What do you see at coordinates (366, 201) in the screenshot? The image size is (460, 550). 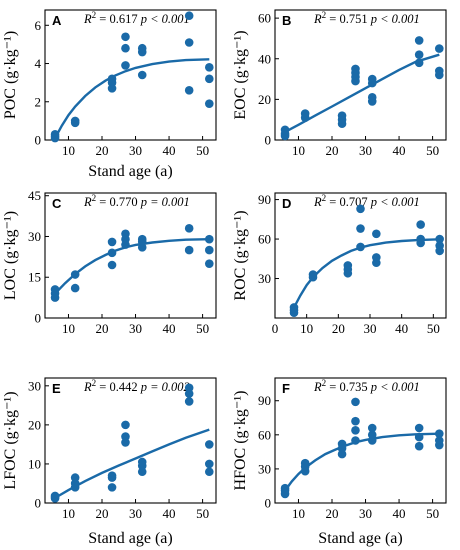 I see `stat-text: R2 = 0.707 p < 0.001` at bounding box center [366, 201].